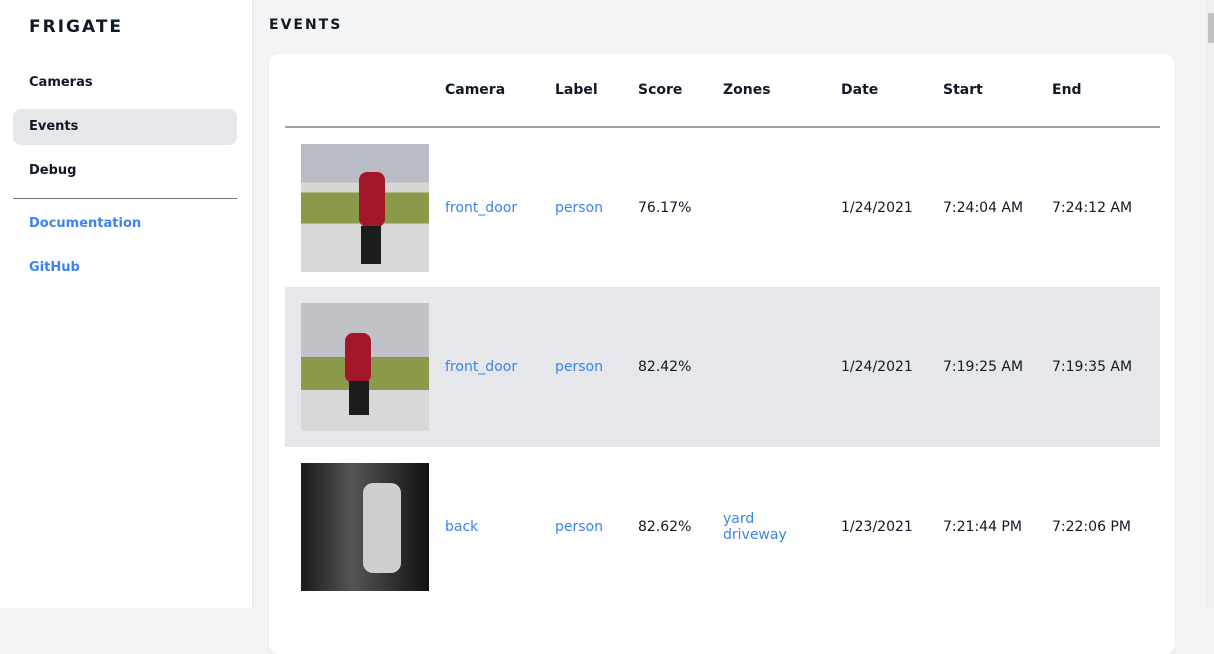  What do you see at coordinates (54, 267) in the screenshot?
I see `sidebar-link-github: GitHub` at bounding box center [54, 267].